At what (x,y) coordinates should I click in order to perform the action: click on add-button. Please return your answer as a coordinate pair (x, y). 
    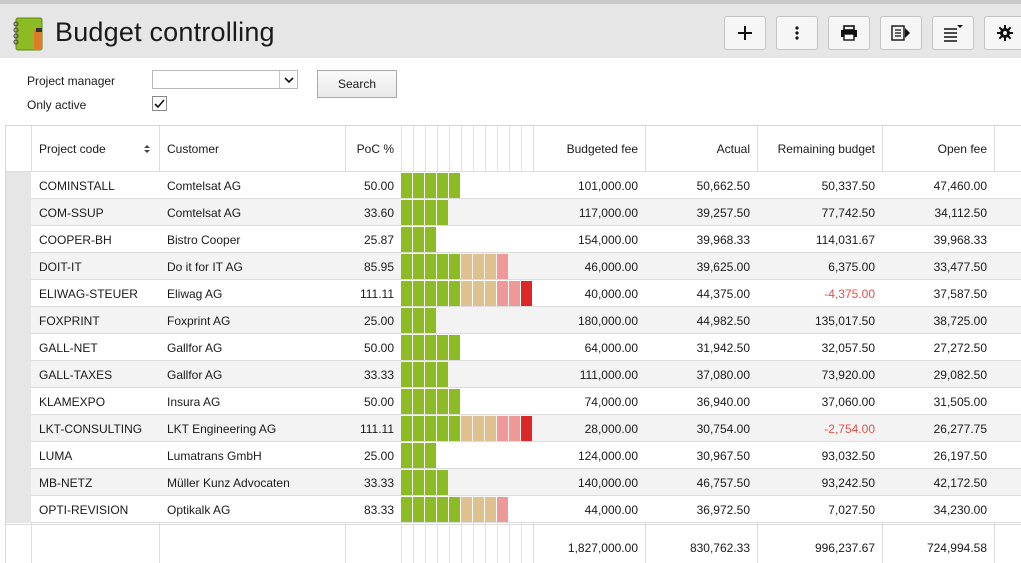
    Looking at the image, I should click on (745, 33).